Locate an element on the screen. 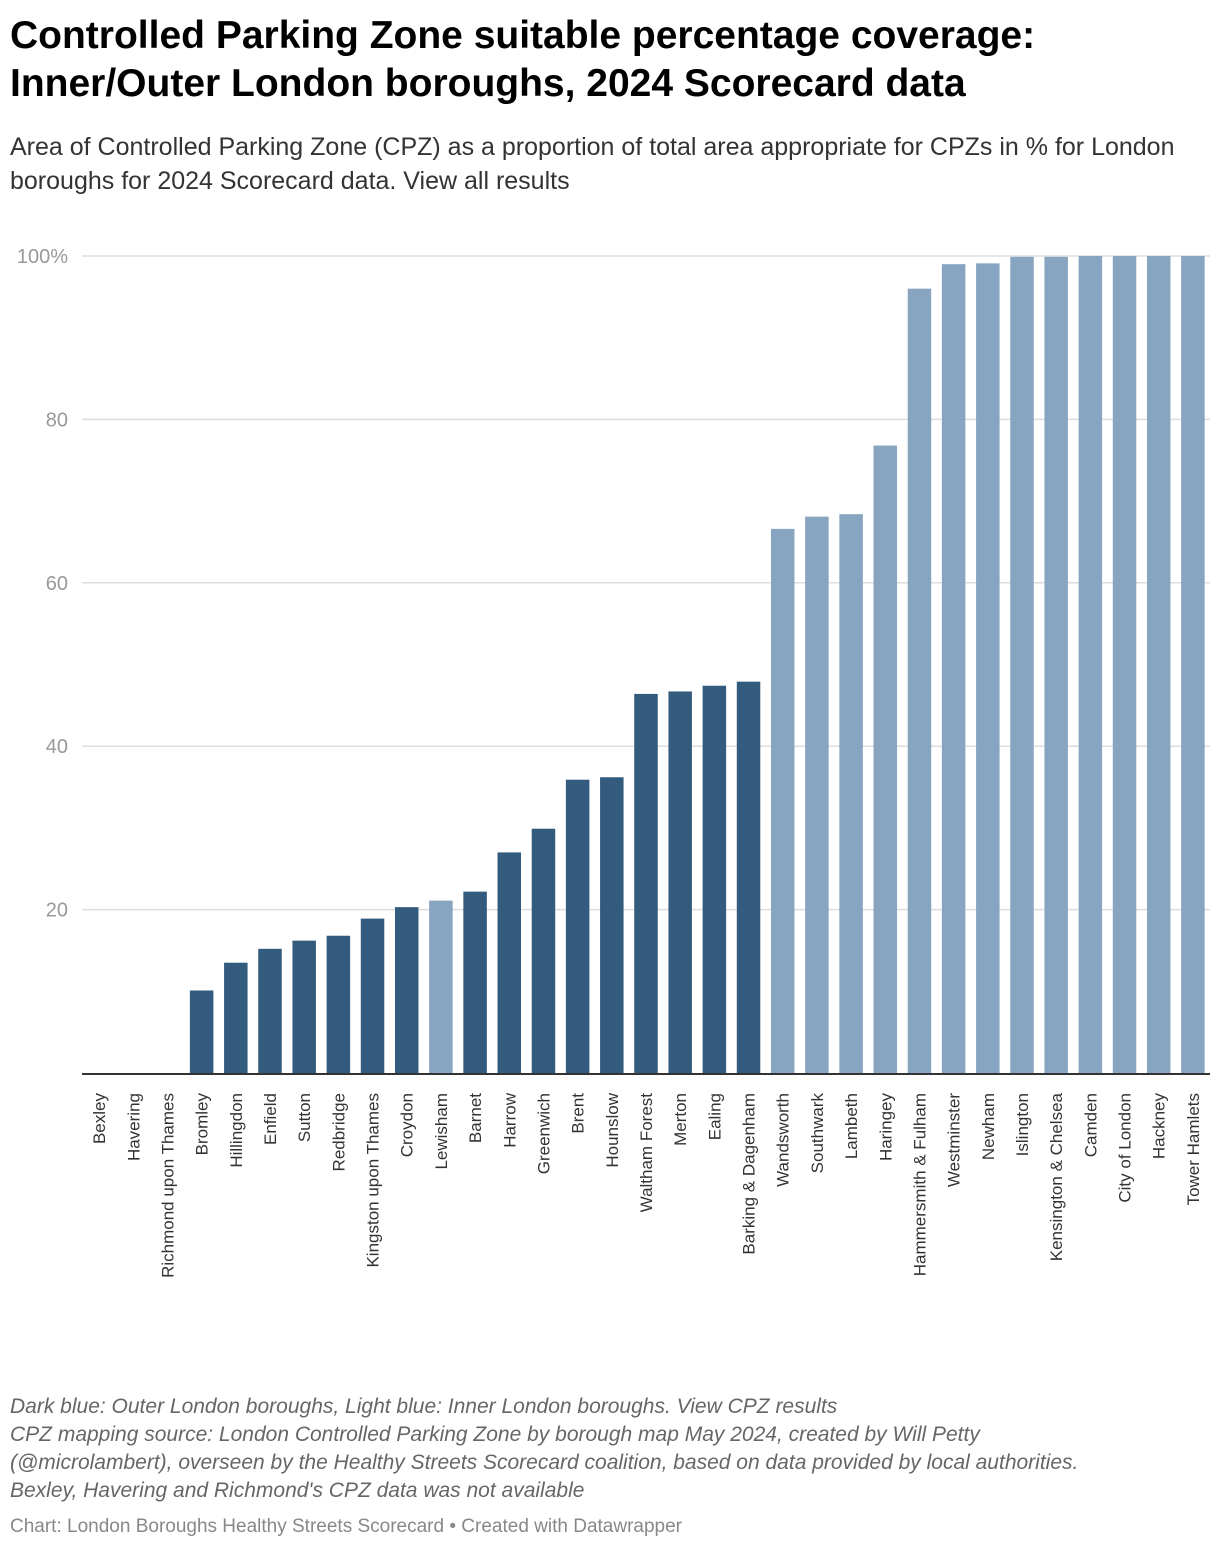 Image resolution: width=1220 pixels, height=1552 pixels. x-tick-label: Newham is located at coordinates (988, 1126).